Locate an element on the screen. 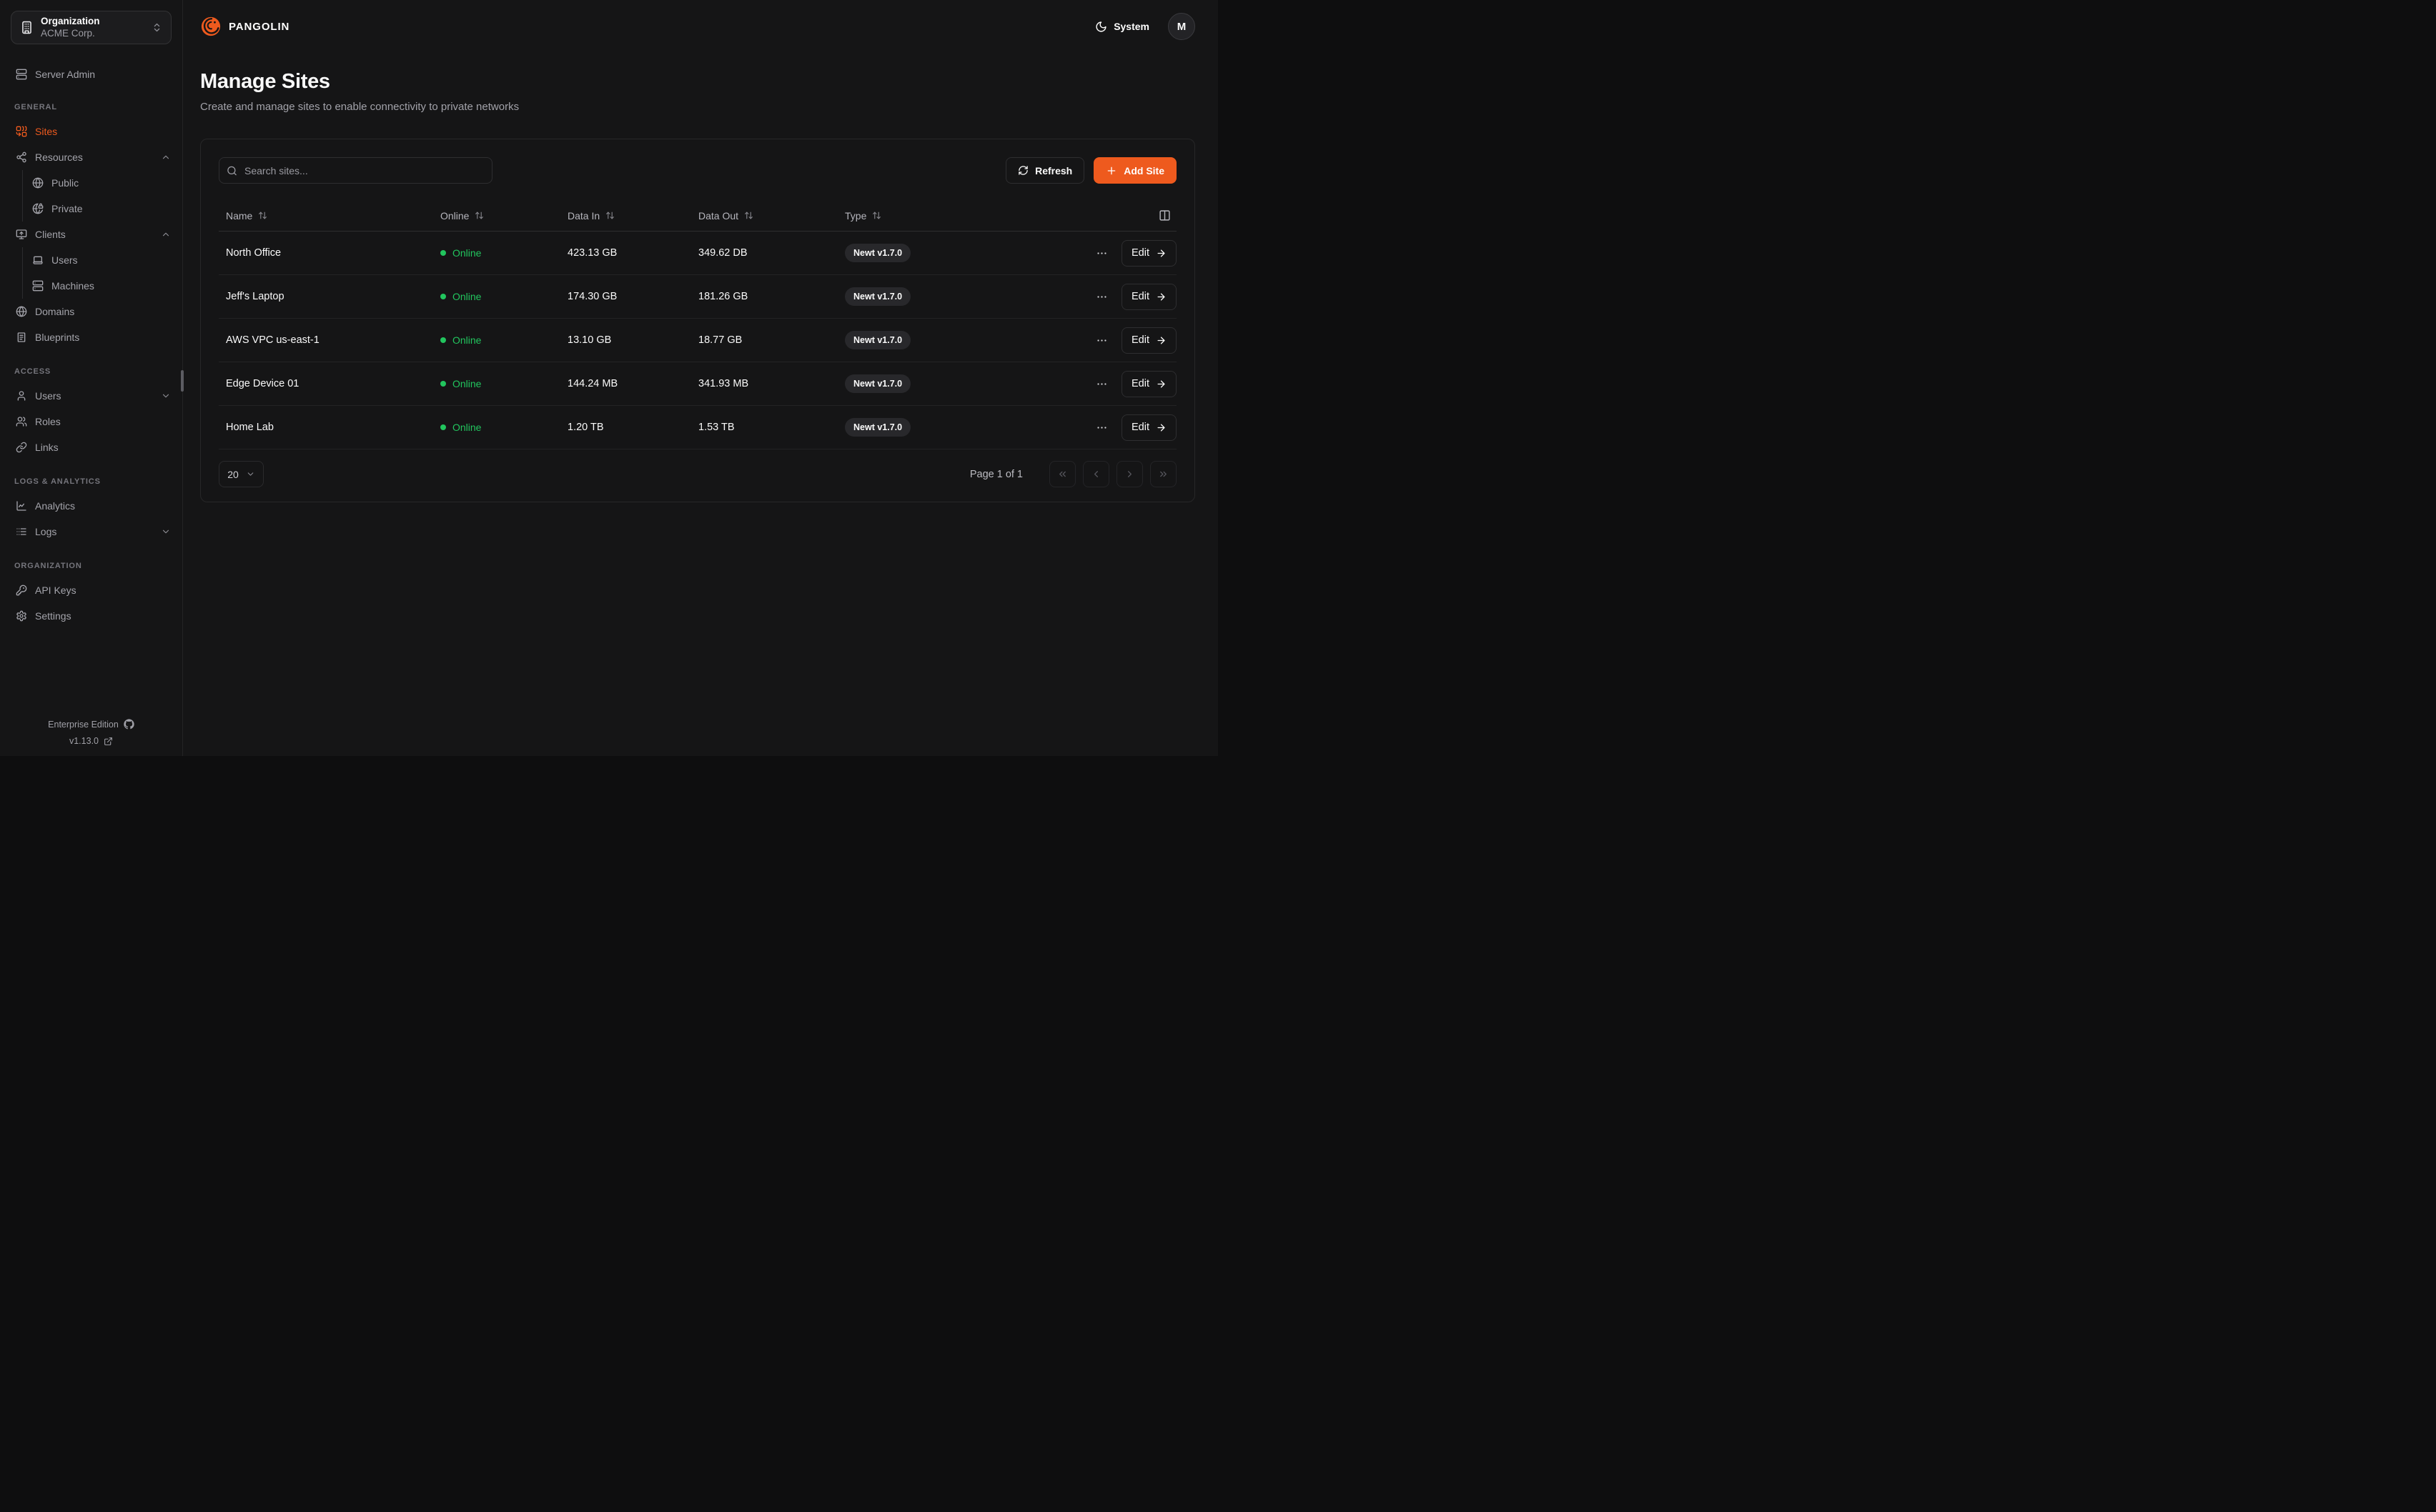  type-cell: Newt v1.7.0 is located at coordinates (950, 297).